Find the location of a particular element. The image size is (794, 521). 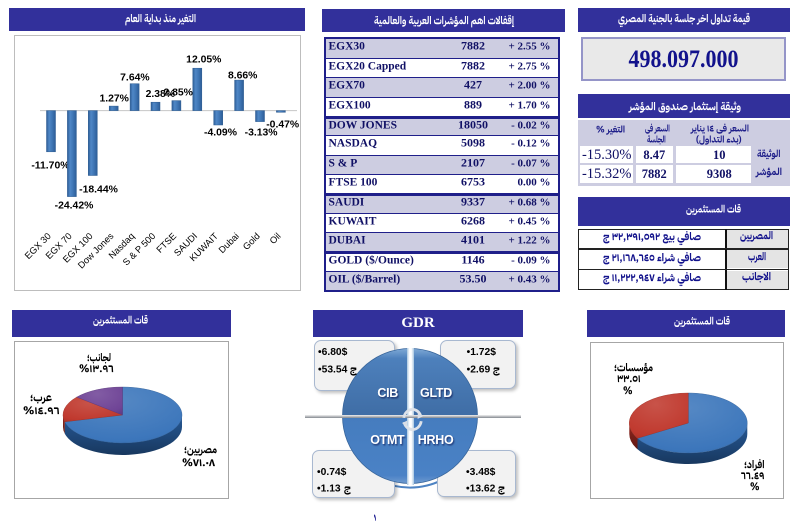

svg-text: 12.05% is located at coordinates (203, 59).